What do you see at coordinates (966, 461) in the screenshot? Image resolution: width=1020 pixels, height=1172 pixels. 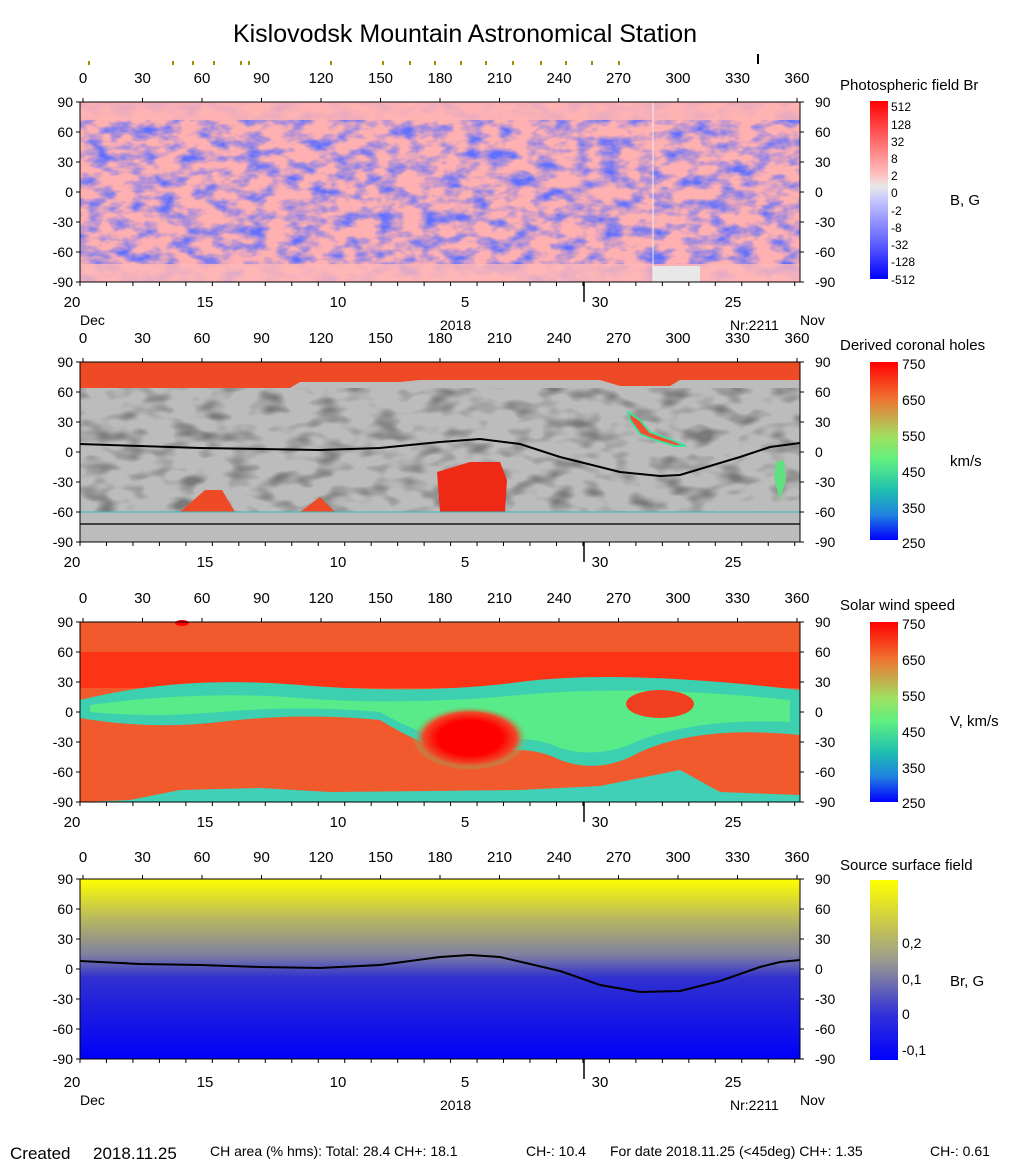 I see `colorbar-unit-coronal-holes: km/s` at bounding box center [966, 461].